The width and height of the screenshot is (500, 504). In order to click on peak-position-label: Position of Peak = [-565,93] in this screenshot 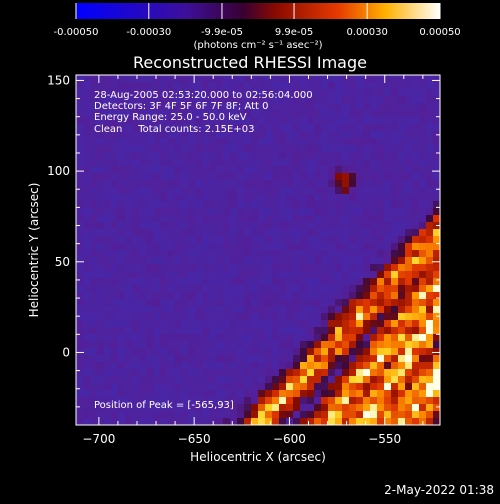, I will do `click(164, 405)`.